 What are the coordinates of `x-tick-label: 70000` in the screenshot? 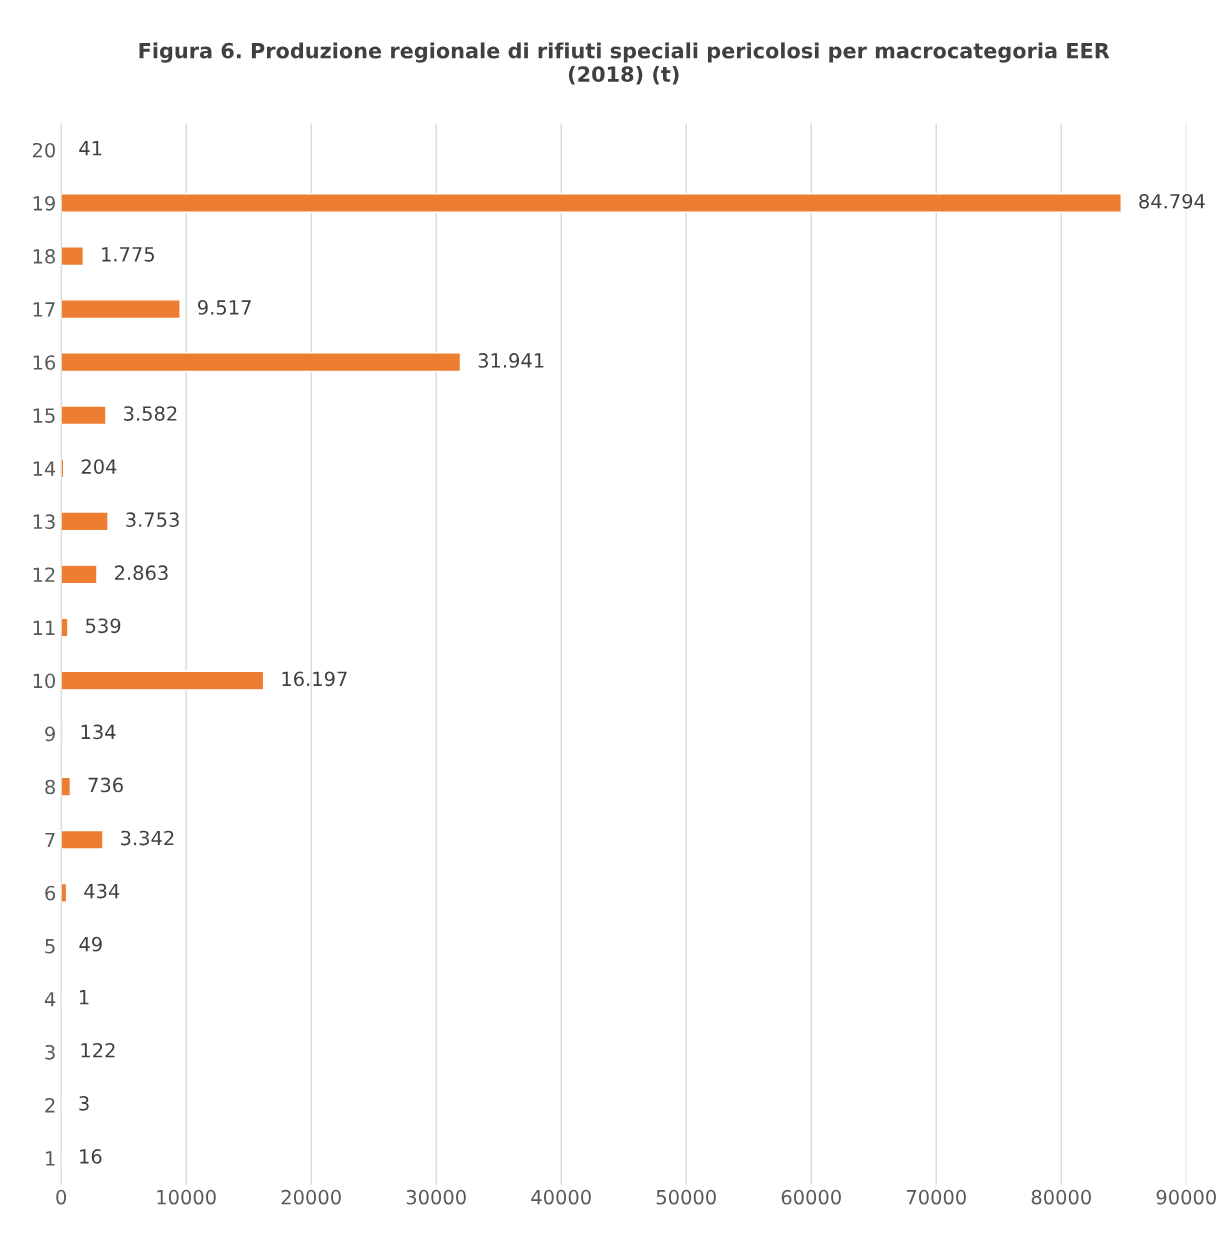 It's located at (936, 1197).